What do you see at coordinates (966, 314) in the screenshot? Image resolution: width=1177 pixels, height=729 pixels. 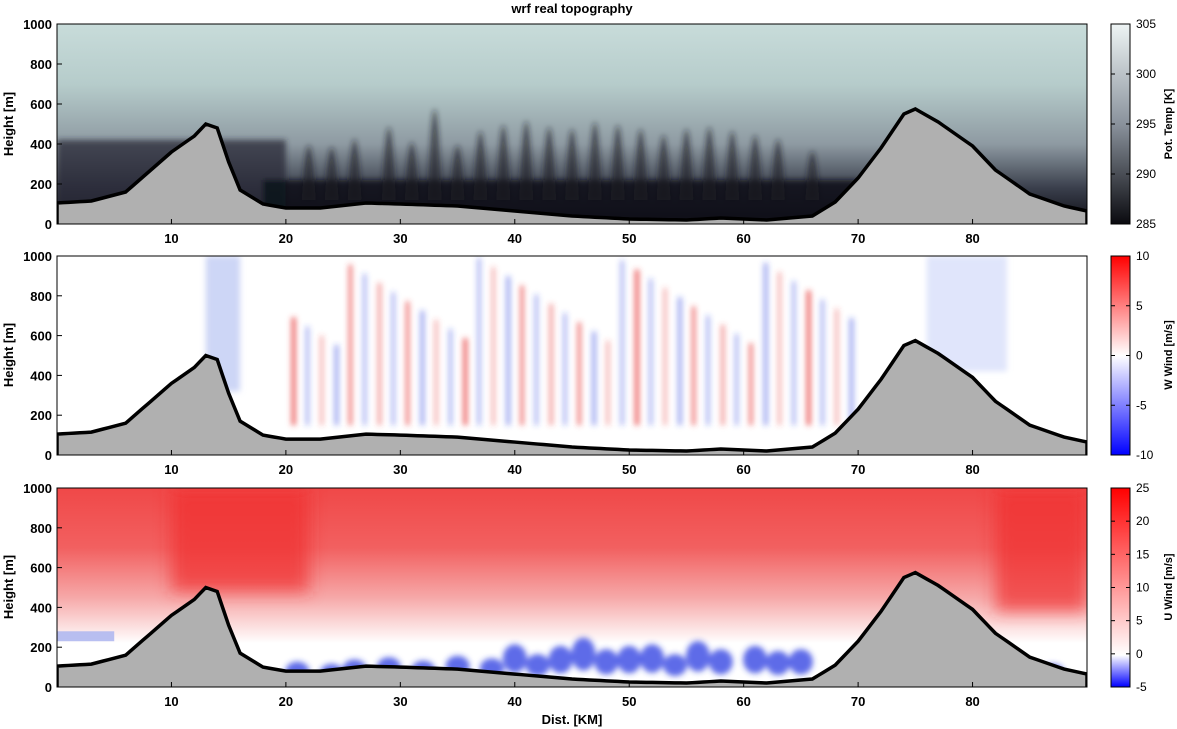 I see `downdraft-zone` at bounding box center [966, 314].